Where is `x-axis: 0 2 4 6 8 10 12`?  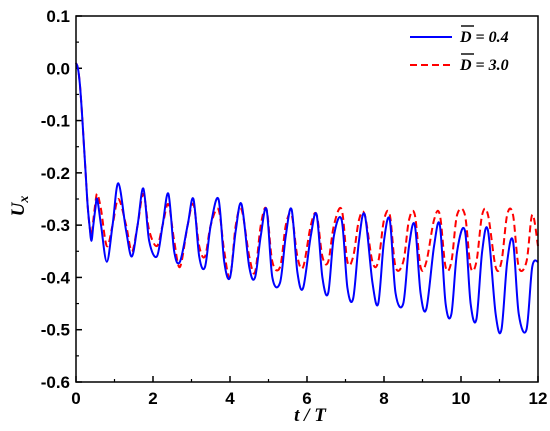 x-axis: 0 2 4 6 8 10 12 is located at coordinates (309, 392).